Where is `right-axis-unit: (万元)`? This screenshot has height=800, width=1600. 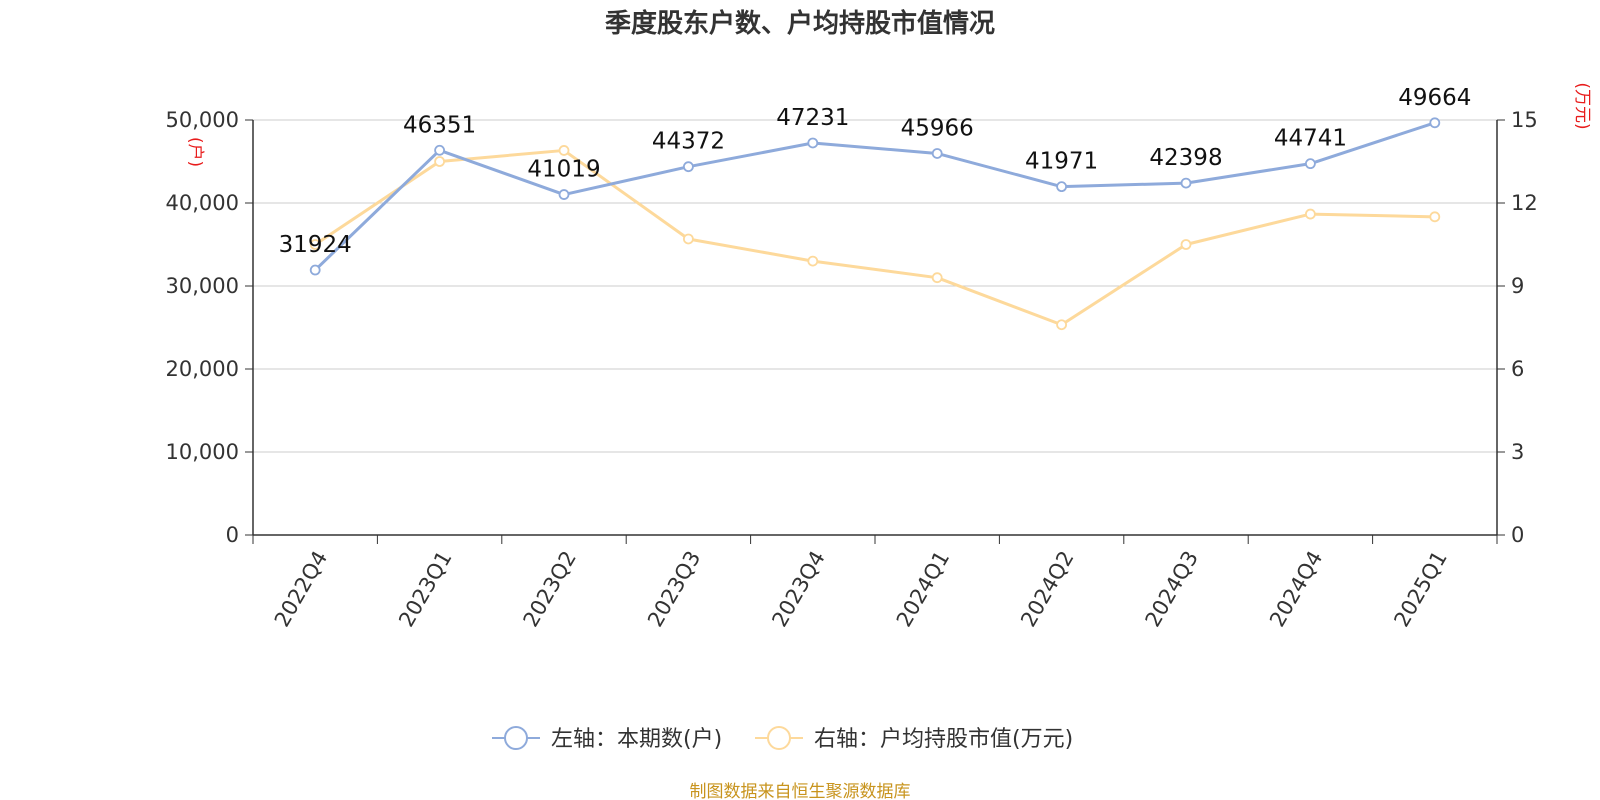
right-axis-unit: (万元) is located at coordinates (1582, 105).